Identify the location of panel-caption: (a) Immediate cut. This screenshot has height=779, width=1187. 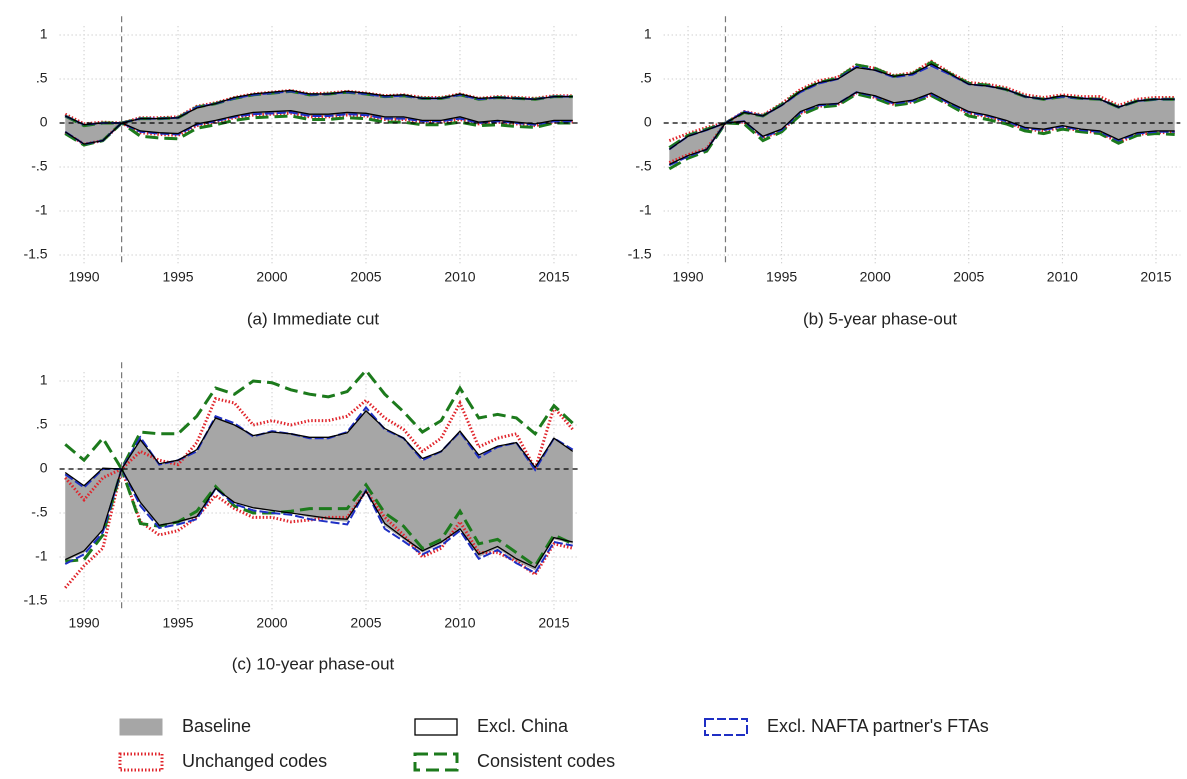
(313, 318).